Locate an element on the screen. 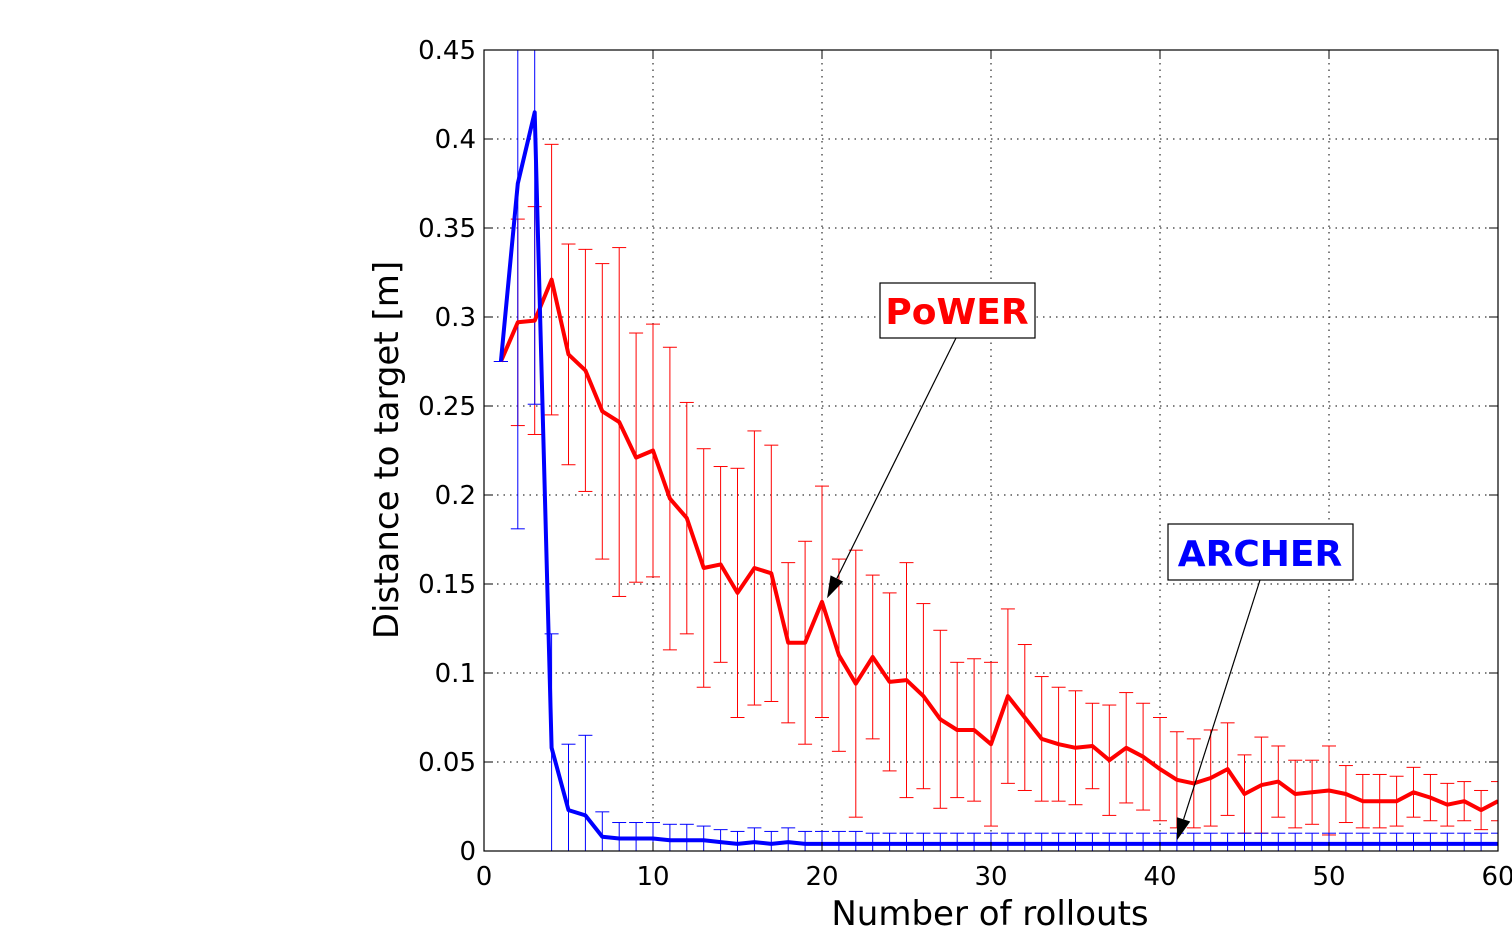  archer-label-box is located at coordinates (1260, 552).